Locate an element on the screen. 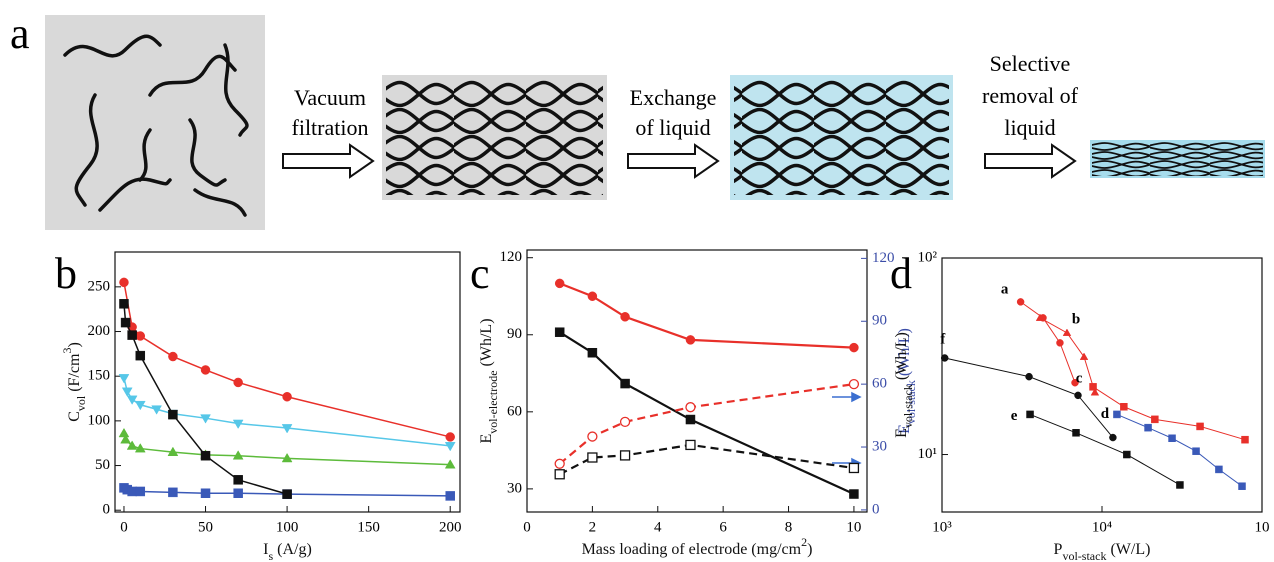 This screenshot has width=1274, height=562. y-tick-label: 50 is located at coordinates (102, 465).